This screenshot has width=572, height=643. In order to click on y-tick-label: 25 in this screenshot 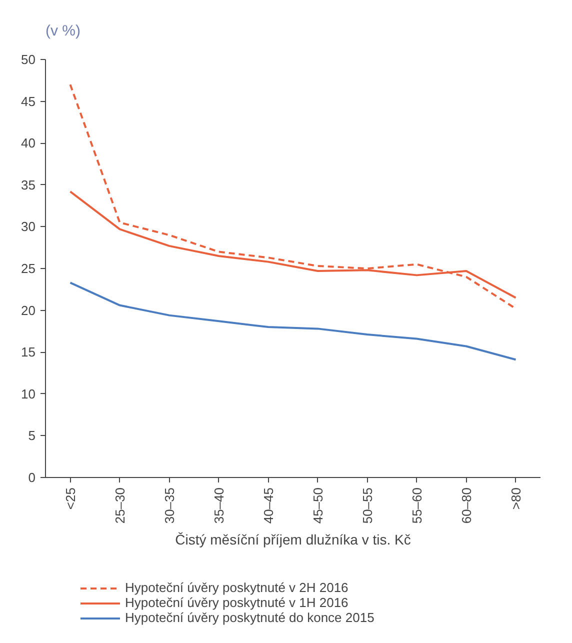, I will do `click(28, 268)`.